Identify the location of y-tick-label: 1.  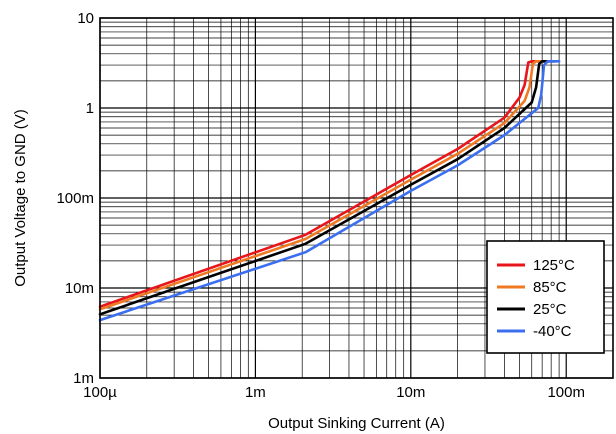
(90, 108).